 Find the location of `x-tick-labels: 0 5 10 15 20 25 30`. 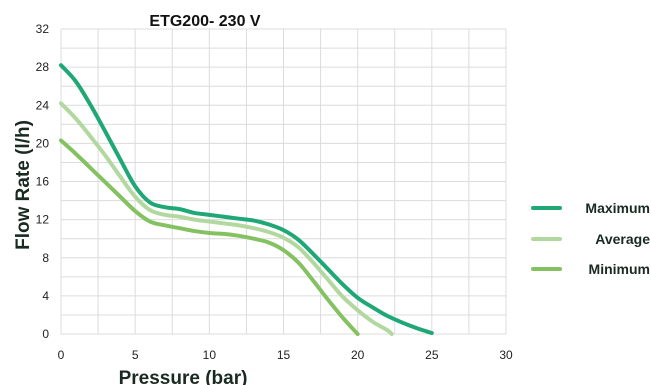

x-tick-labels: 0 5 10 15 20 25 30 is located at coordinates (285, 355).